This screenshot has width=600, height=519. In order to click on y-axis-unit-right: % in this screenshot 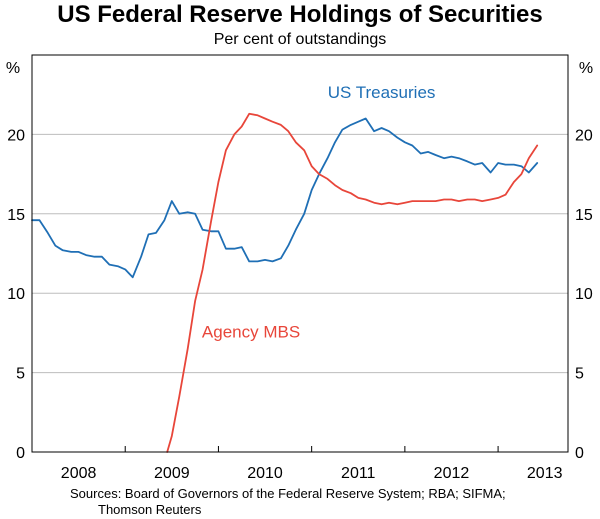, I will do `click(586, 68)`.